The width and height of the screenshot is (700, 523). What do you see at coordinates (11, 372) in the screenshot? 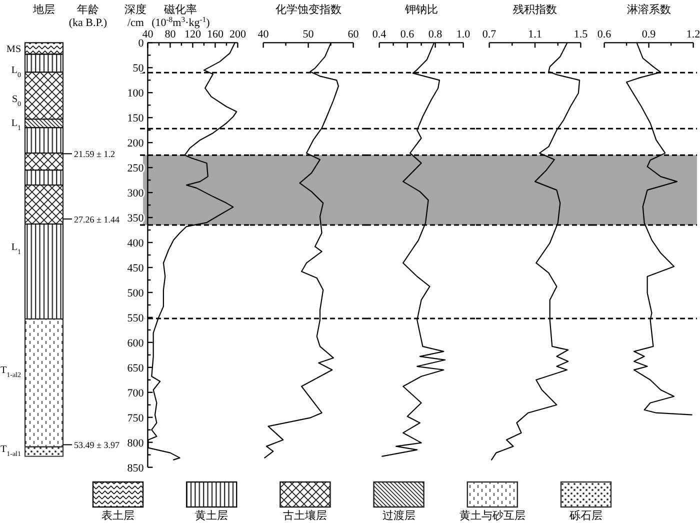
I see `text: T$_{1-al2}$` at bounding box center [11, 372].